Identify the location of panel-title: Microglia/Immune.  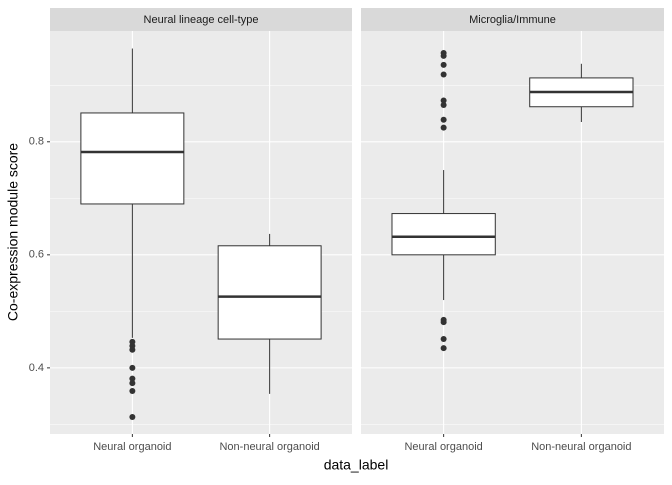
(512, 20).